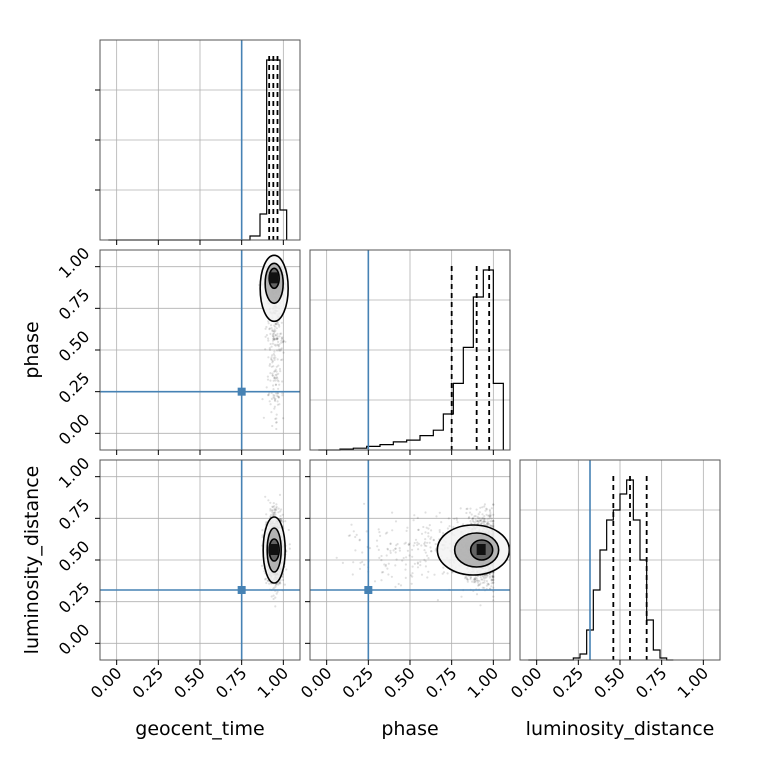 Image resolution: width=760 pixels, height=760 pixels. Describe the element at coordinates (74, 429) in the screenshot. I see `y-tick-label: 0.00` at that location.